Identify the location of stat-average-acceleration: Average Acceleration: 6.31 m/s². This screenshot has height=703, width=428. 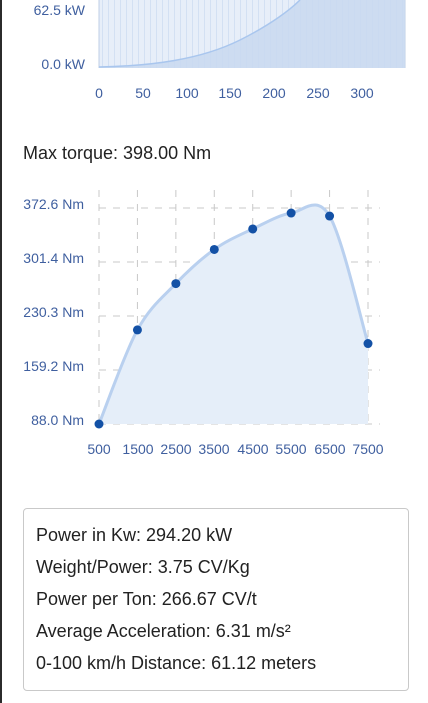
(163, 631).